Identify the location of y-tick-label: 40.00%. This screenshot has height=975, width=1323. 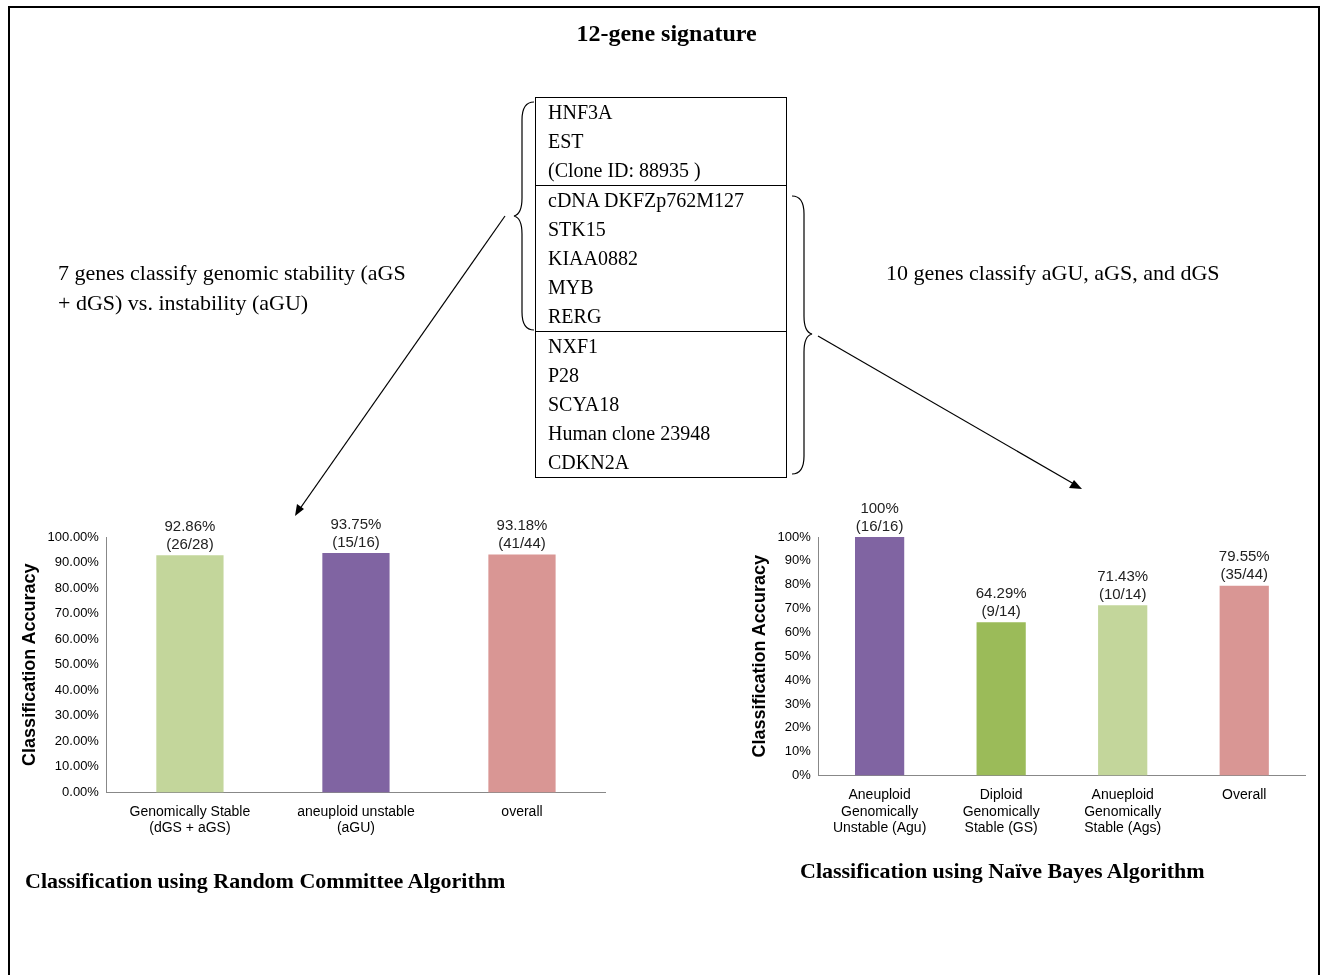
(77, 689).